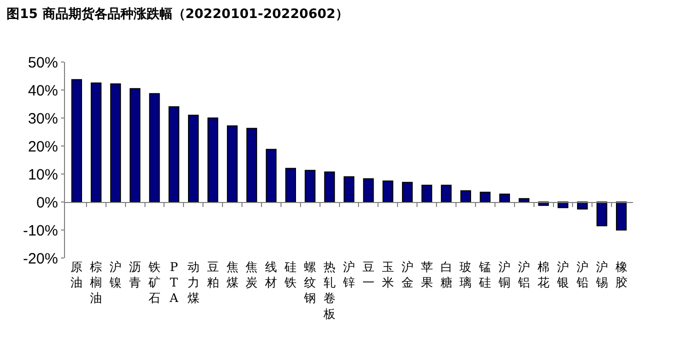 This screenshot has width=673, height=350. I want to click on y-tick-label: 20%, so click(43, 147).